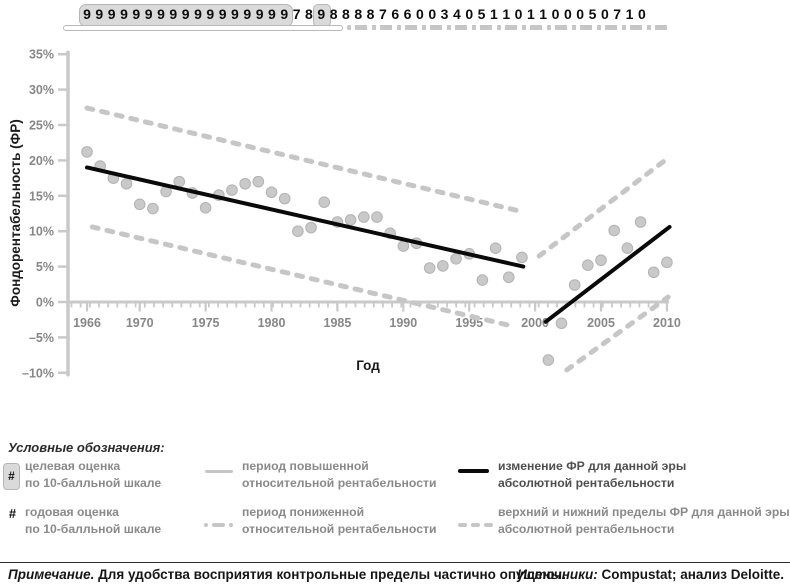  What do you see at coordinates (15, 212) in the screenshot?
I see `y-axis-title: Фондорентабельность (ФР)` at bounding box center [15, 212].